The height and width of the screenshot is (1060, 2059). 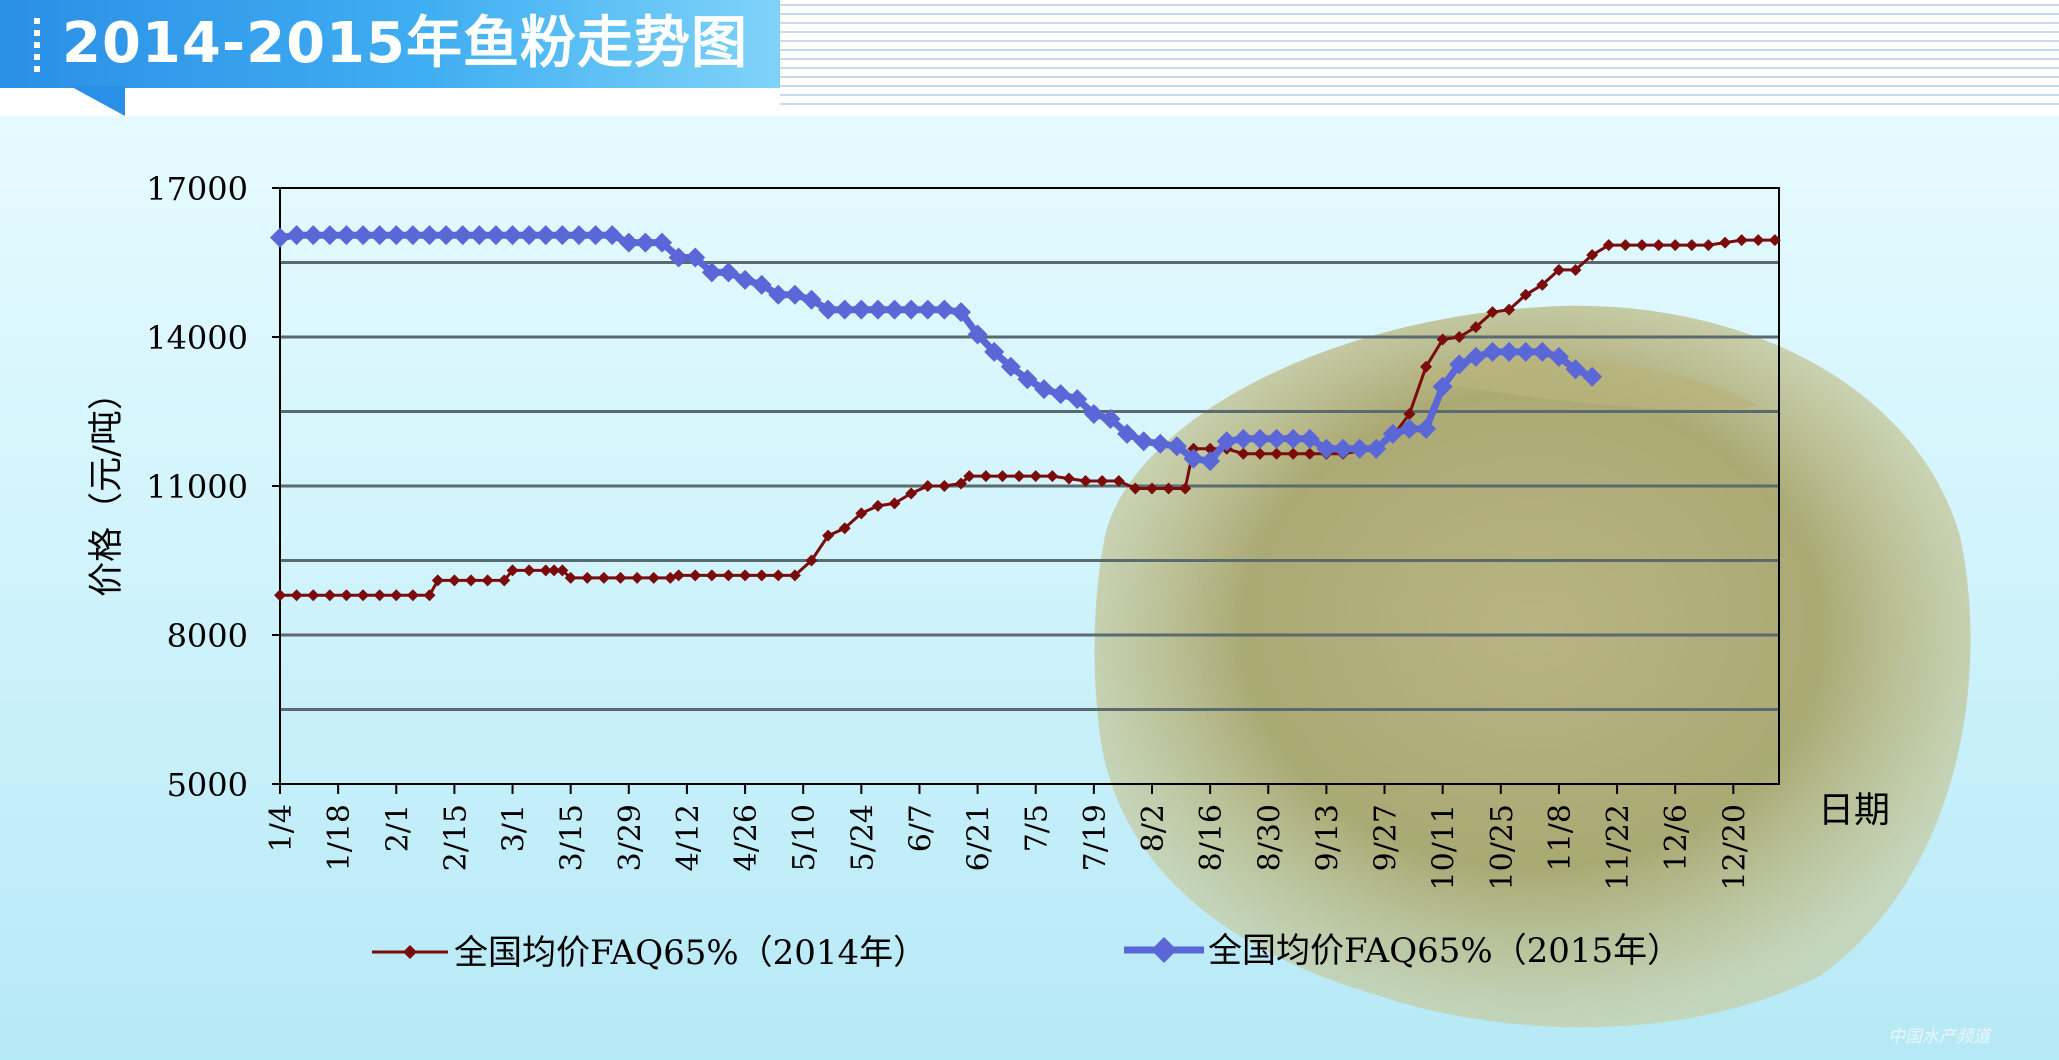 I want to click on x-tick-label: 4/12, so click(x=688, y=837).